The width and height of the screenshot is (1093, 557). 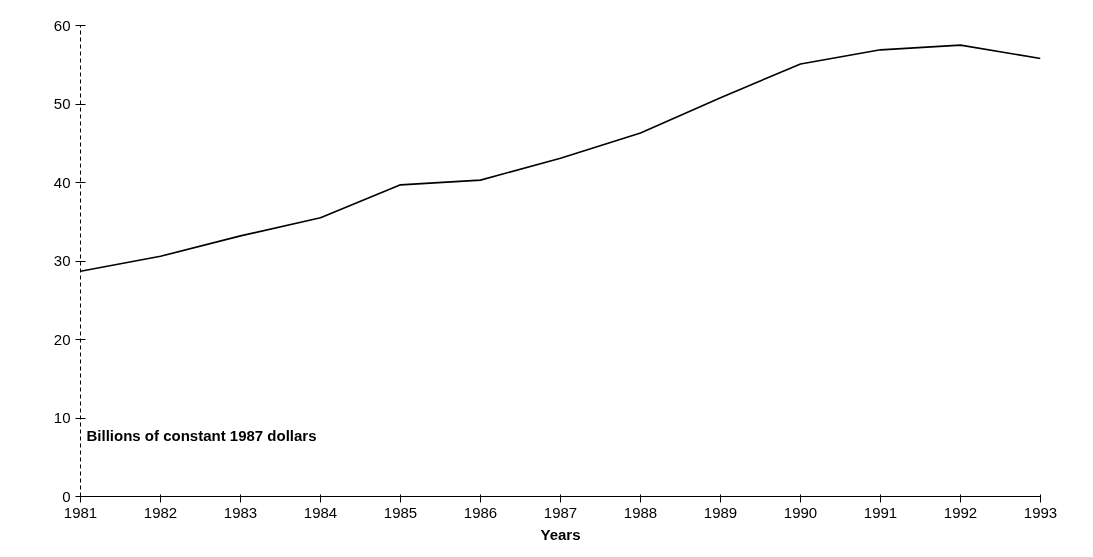 I want to click on x-axis-title: Years, so click(x=560, y=534).